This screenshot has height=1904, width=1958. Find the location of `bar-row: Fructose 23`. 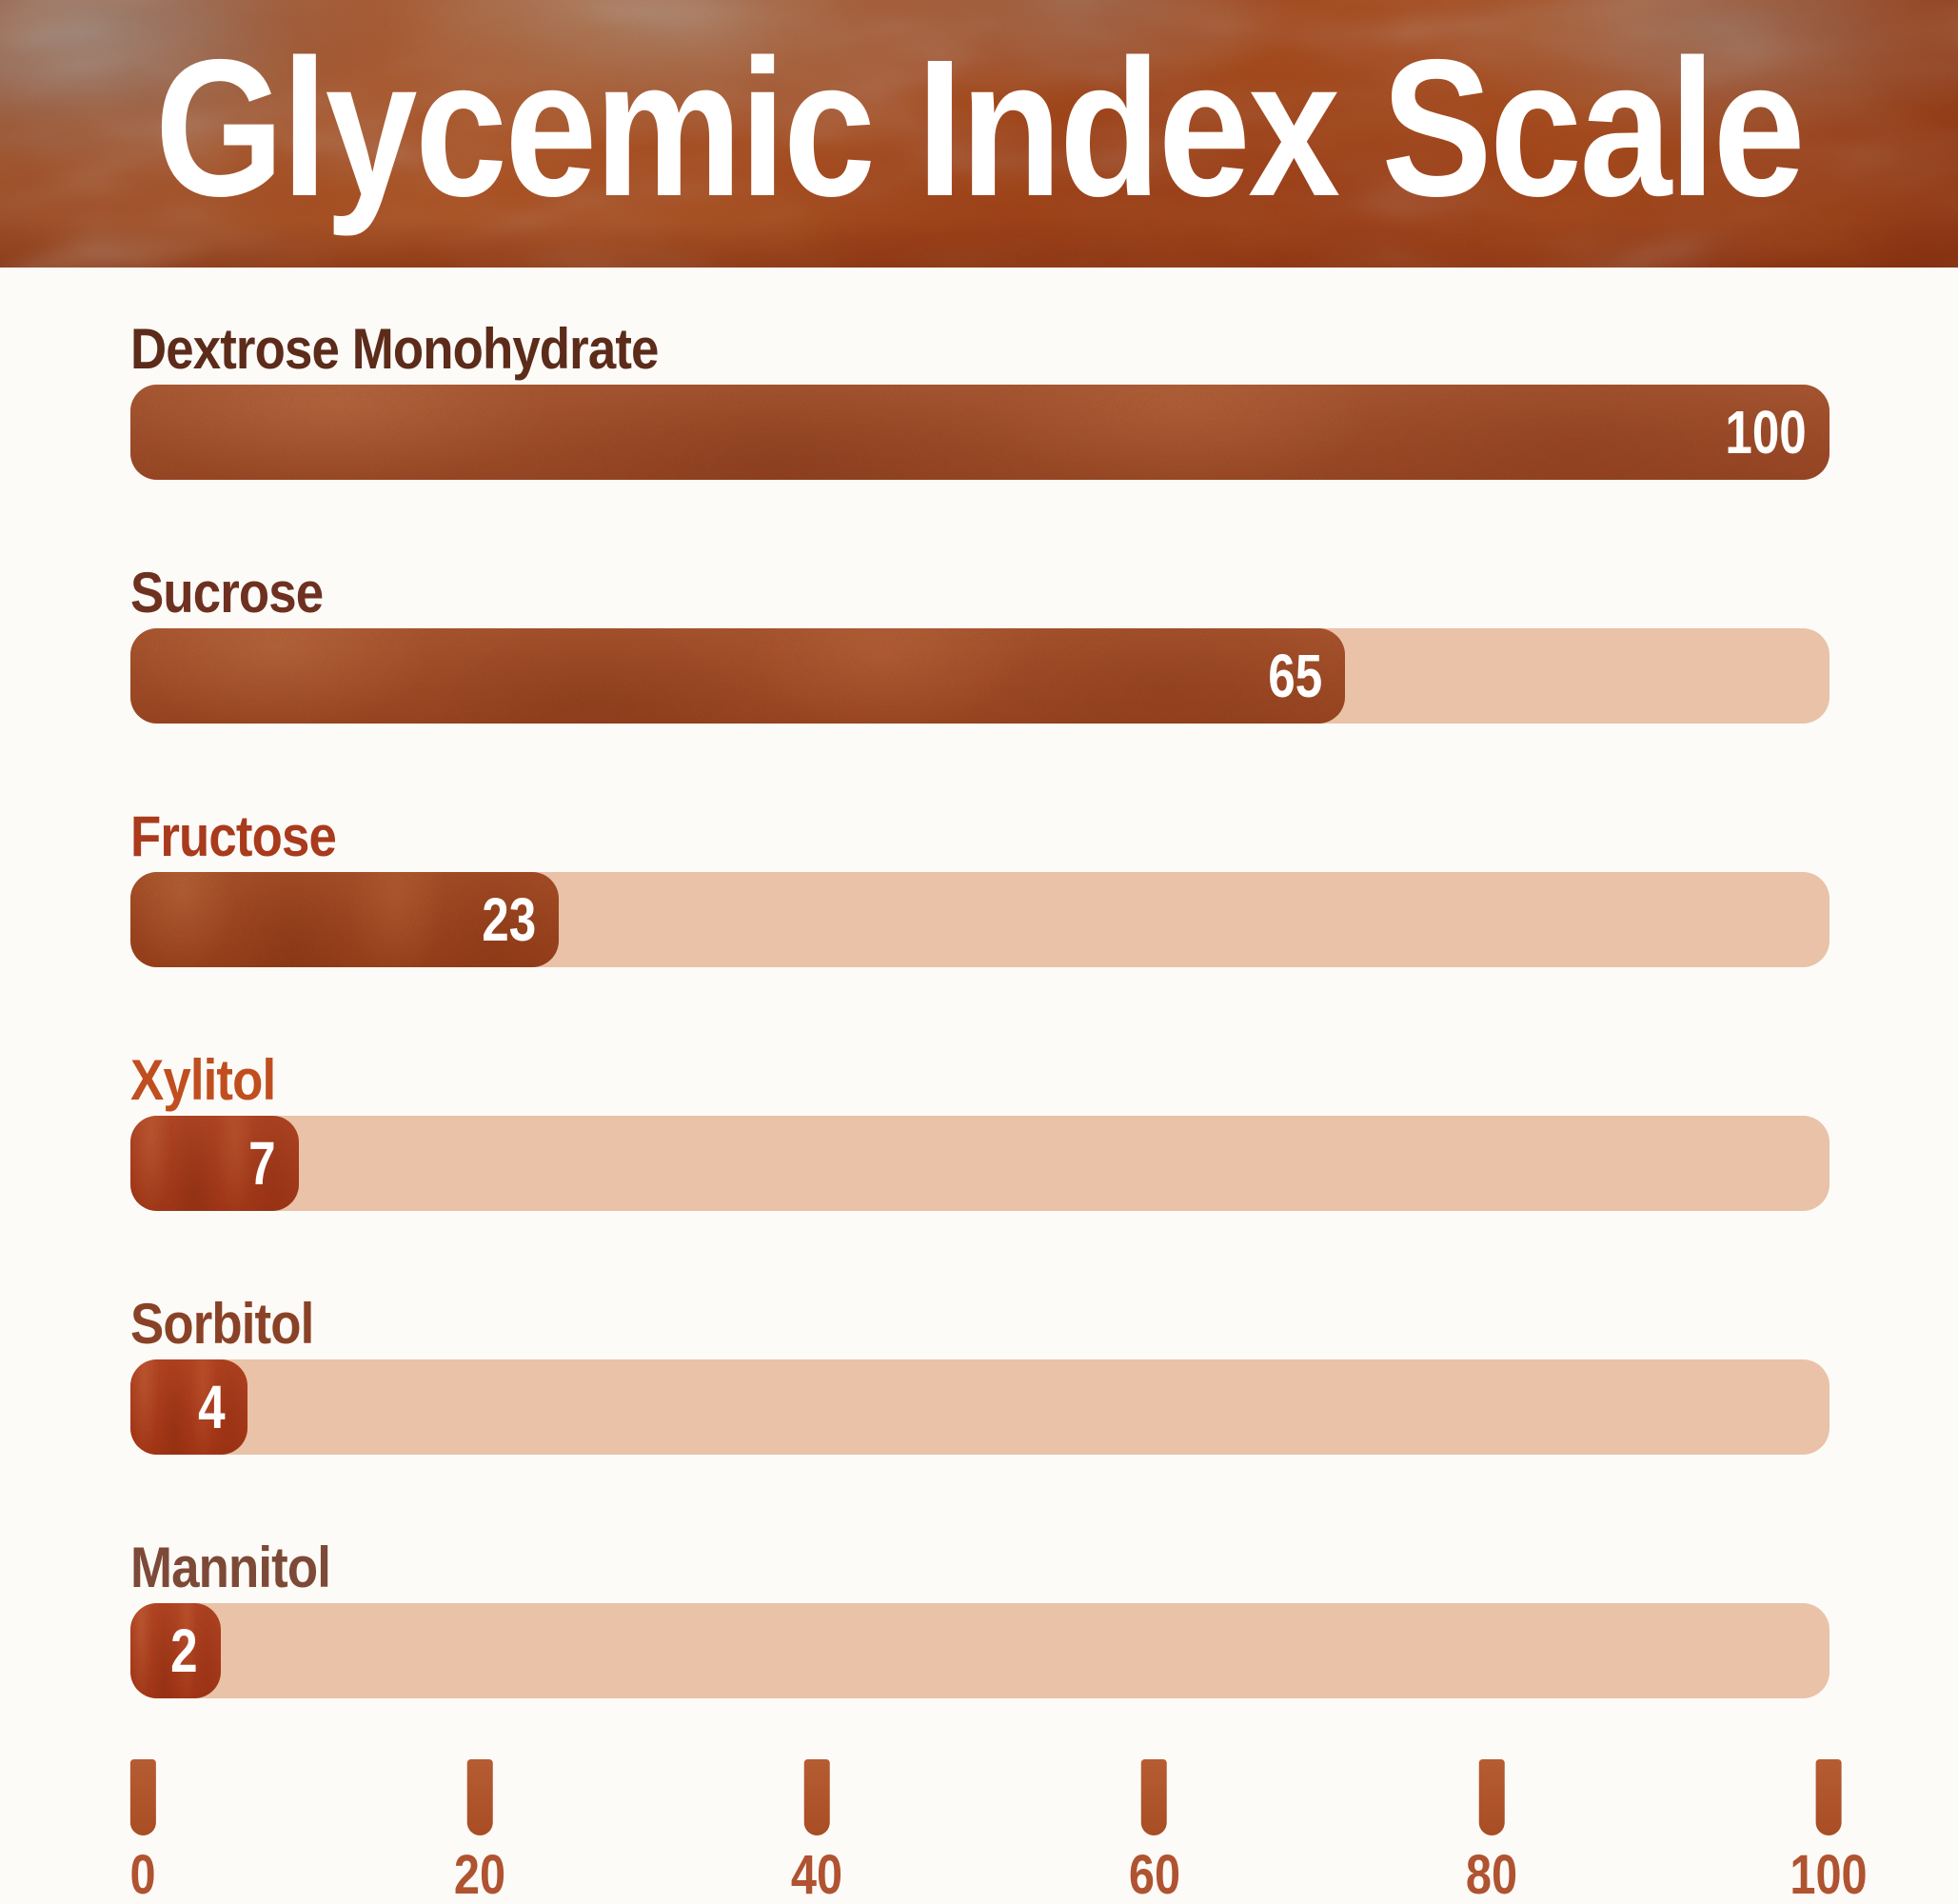

bar-row: Fructose 23 is located at coordinates (979, 887).